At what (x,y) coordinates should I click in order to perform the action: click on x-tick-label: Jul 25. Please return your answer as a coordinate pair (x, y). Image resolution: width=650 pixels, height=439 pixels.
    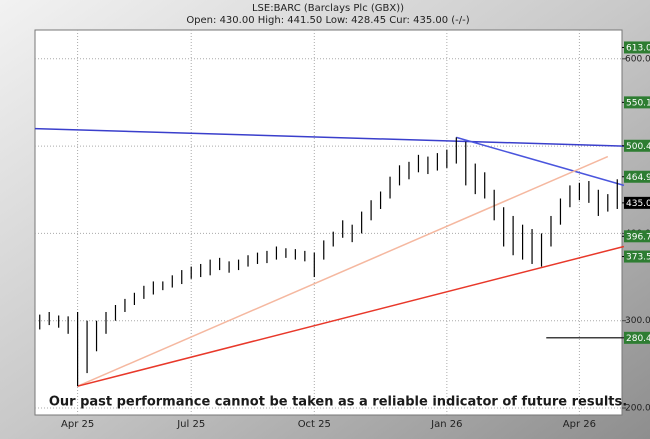
    Looking at the image, I should click on (190, 424).